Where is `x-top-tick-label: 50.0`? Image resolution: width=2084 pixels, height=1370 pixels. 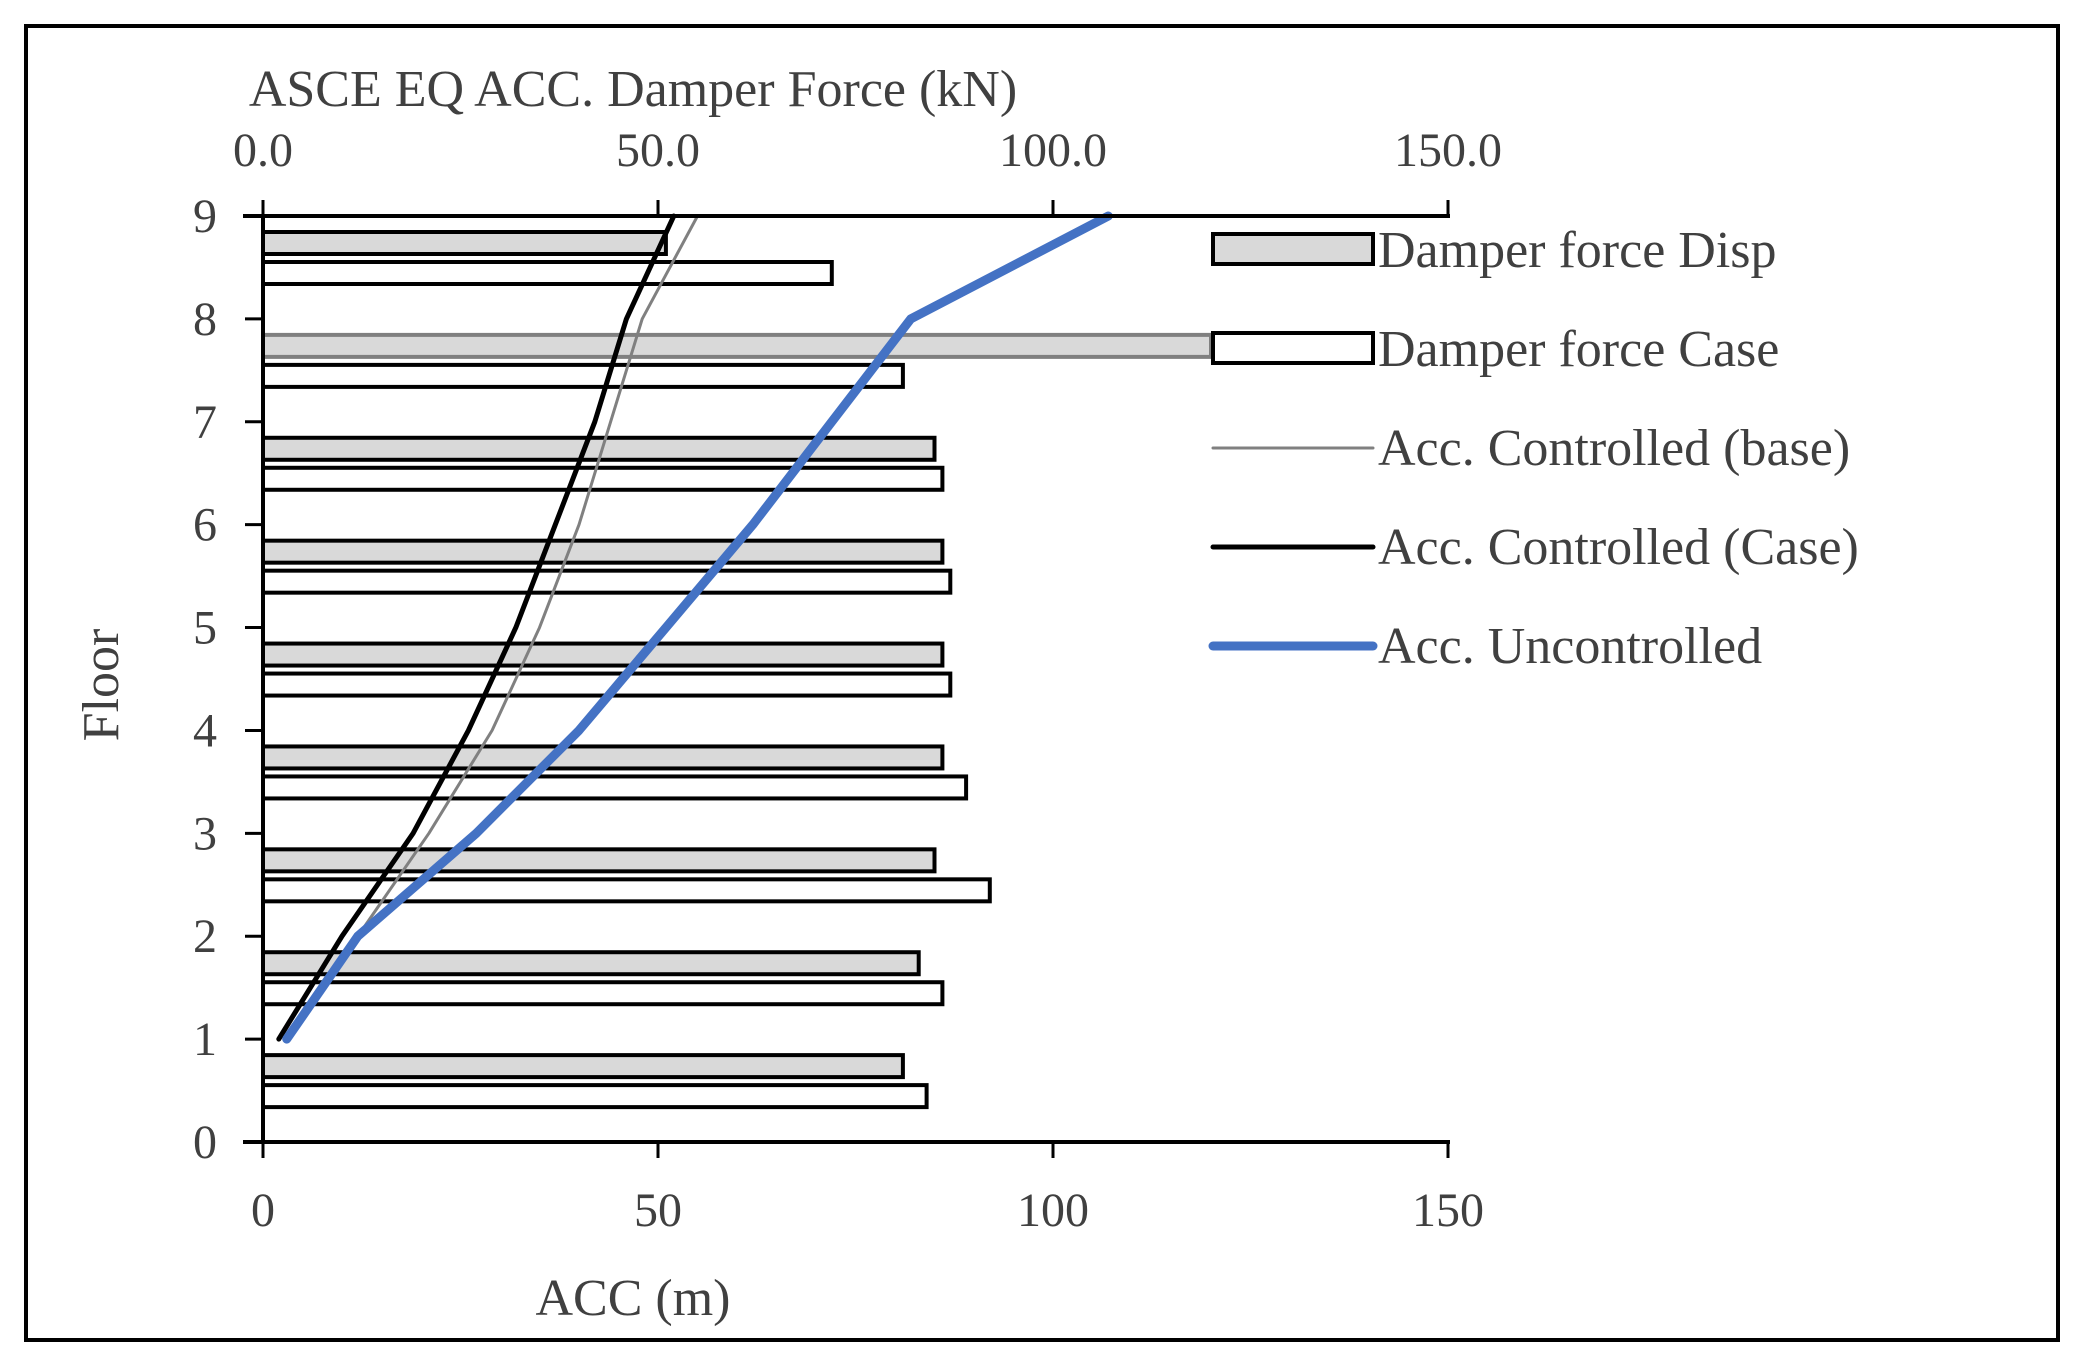
x-top-tick-label: 50.0 is located at coordinates (658, 150).